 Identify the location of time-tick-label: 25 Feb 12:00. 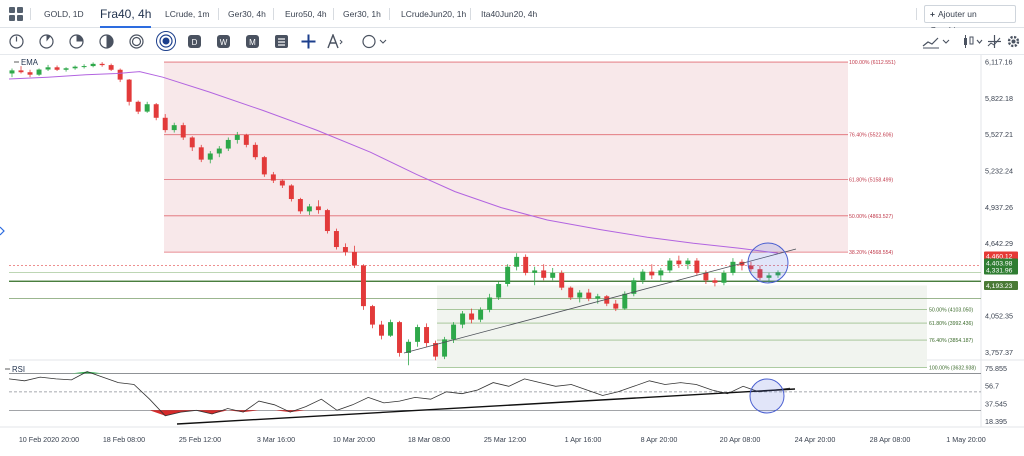
(200, 439).